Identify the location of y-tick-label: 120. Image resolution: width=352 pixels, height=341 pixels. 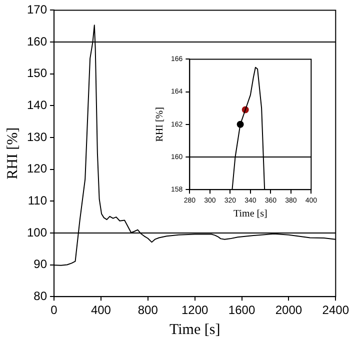
(37, 169).